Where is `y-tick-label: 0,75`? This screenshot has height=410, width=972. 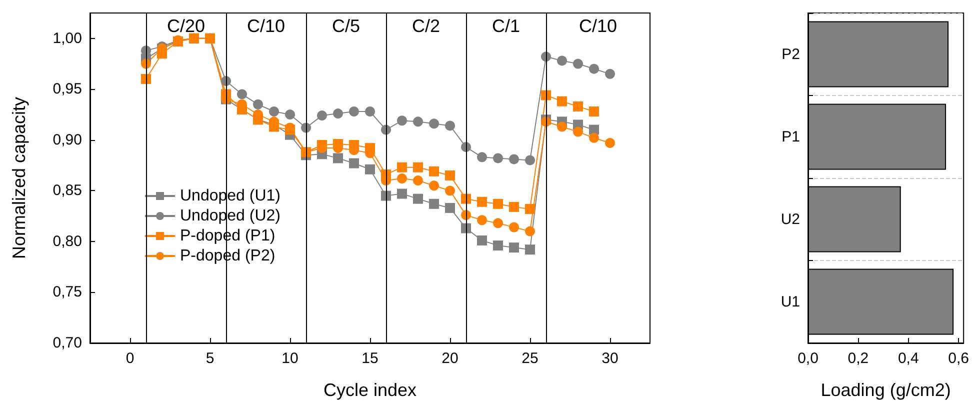
y-tick-label: 0,75 is located at coordinates (67, 292).